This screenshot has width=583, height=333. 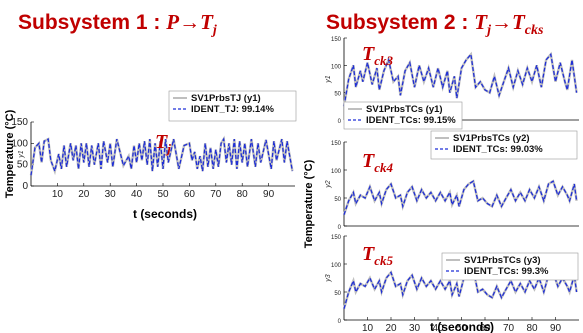 What do you see at coordinates (519, 22) in the screenshot?
I see `heading-2-to: T` at bounding box center [519, 22].